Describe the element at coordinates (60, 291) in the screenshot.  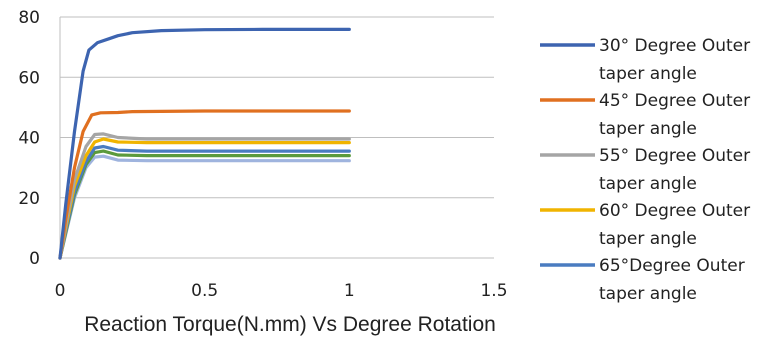
I see `x-tick-label: 0` at that location.